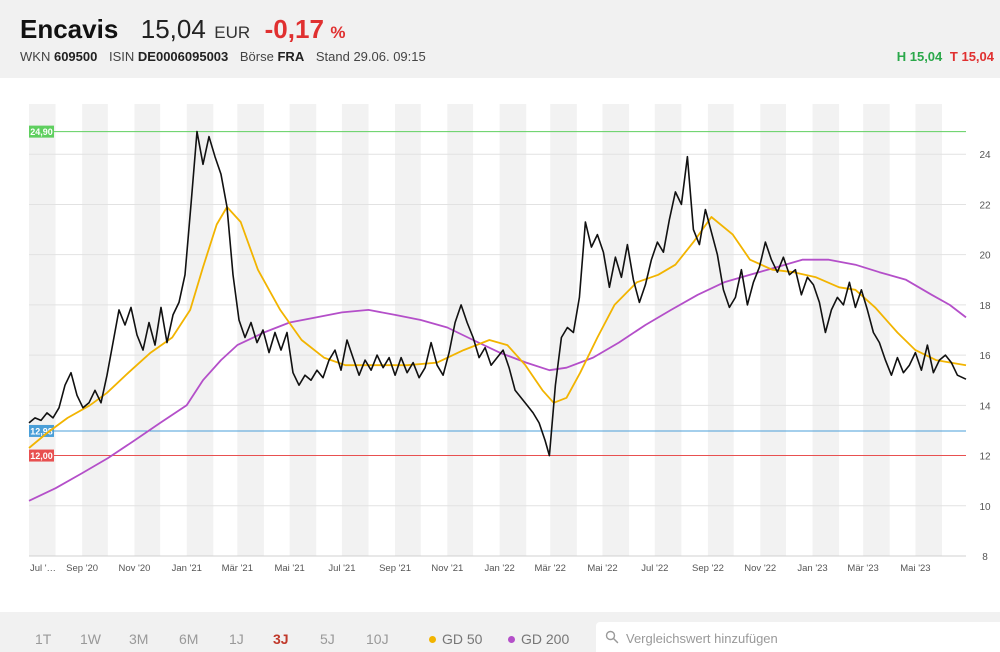  Describe the element at coordinates (377, 639) in the screenshot. I see `range-10j: 10J` at that location.